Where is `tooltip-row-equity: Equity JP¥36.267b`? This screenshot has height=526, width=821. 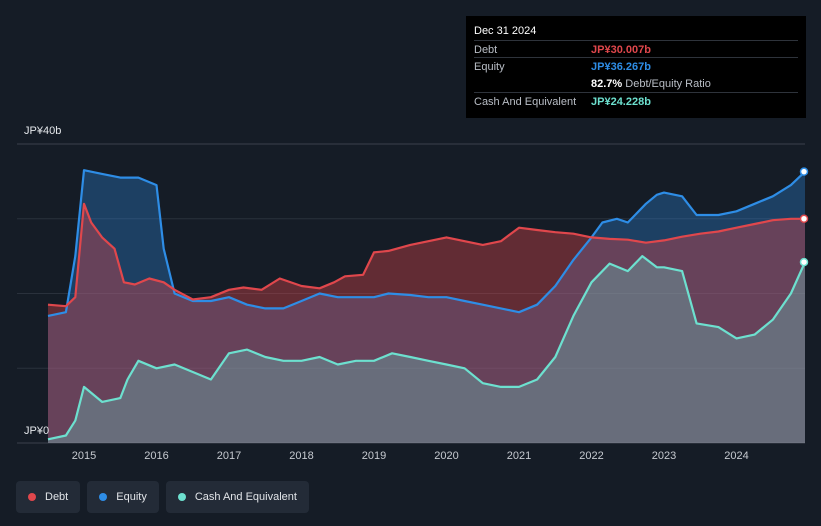 tooltip-row-equity: Equity JP¥36.267b is located at coordinates (636, 66).